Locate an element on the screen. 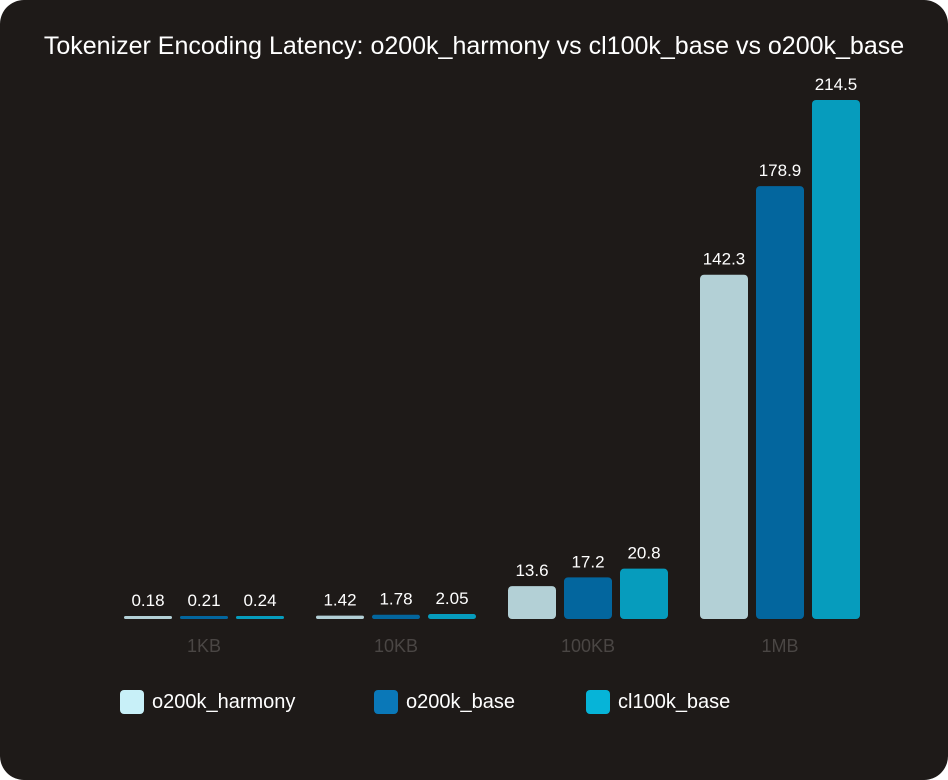 The height and width of the screenshot is (780, 948). x-tick-label: 10KB is located at coordinates (396, 646).